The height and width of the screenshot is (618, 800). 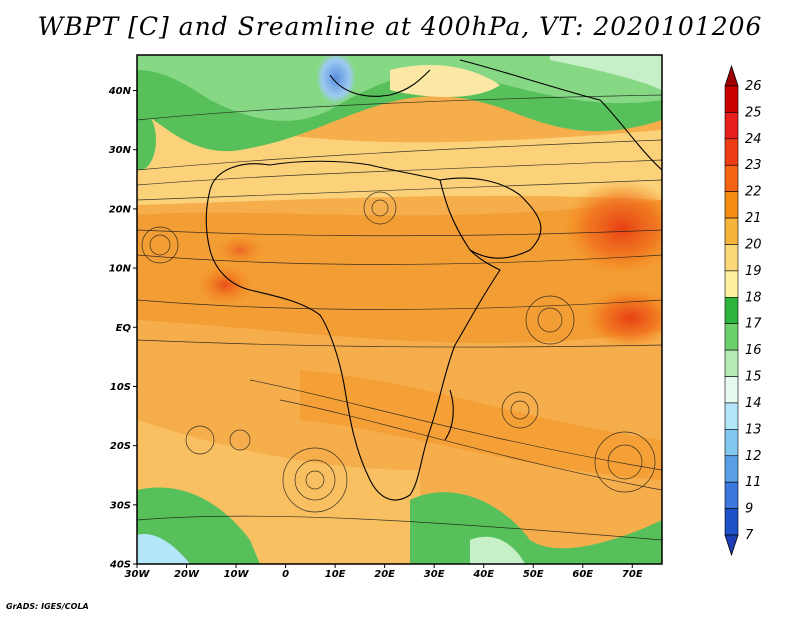 I want to click on lat-tick-label: 20S, so click(x=120, y=446).